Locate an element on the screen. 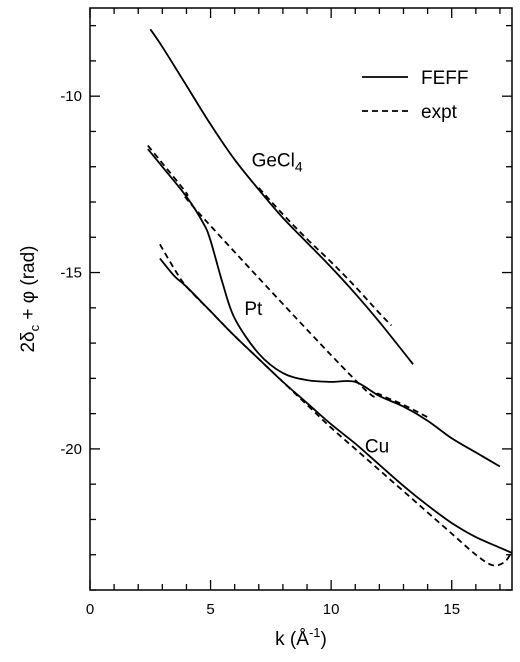 This screenshot has height=662, width=520. curve-labels: GeCl4 Pt Cu is located at coordinates (316, 304).